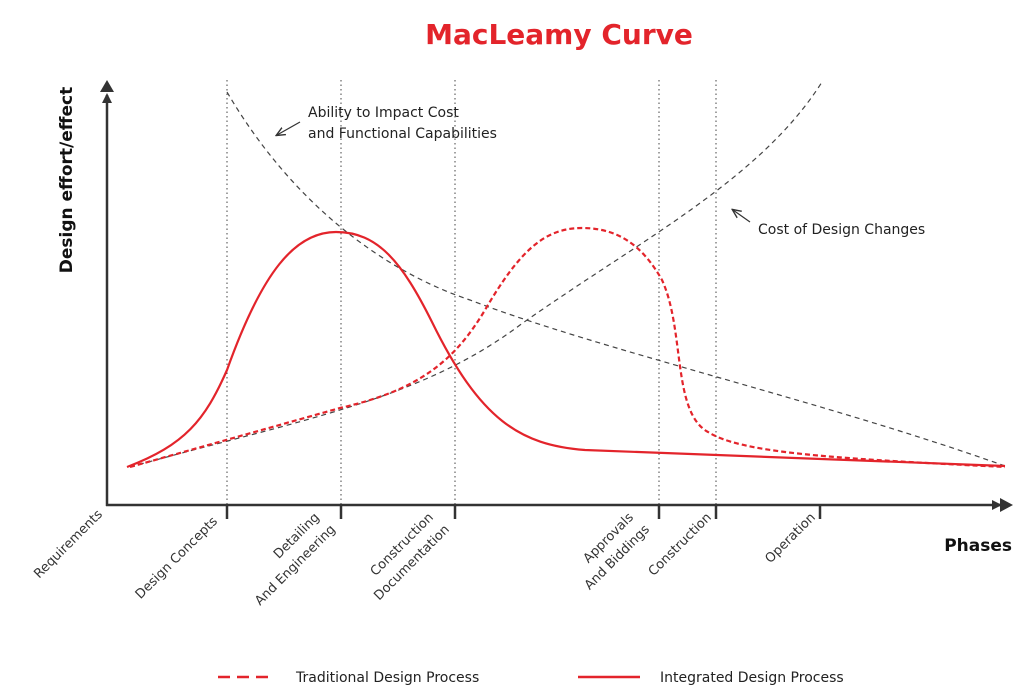 The height and width of the screenshot is (691, 1024). I want to click on legend-label: Integrated Design Process, so click(752, 678).